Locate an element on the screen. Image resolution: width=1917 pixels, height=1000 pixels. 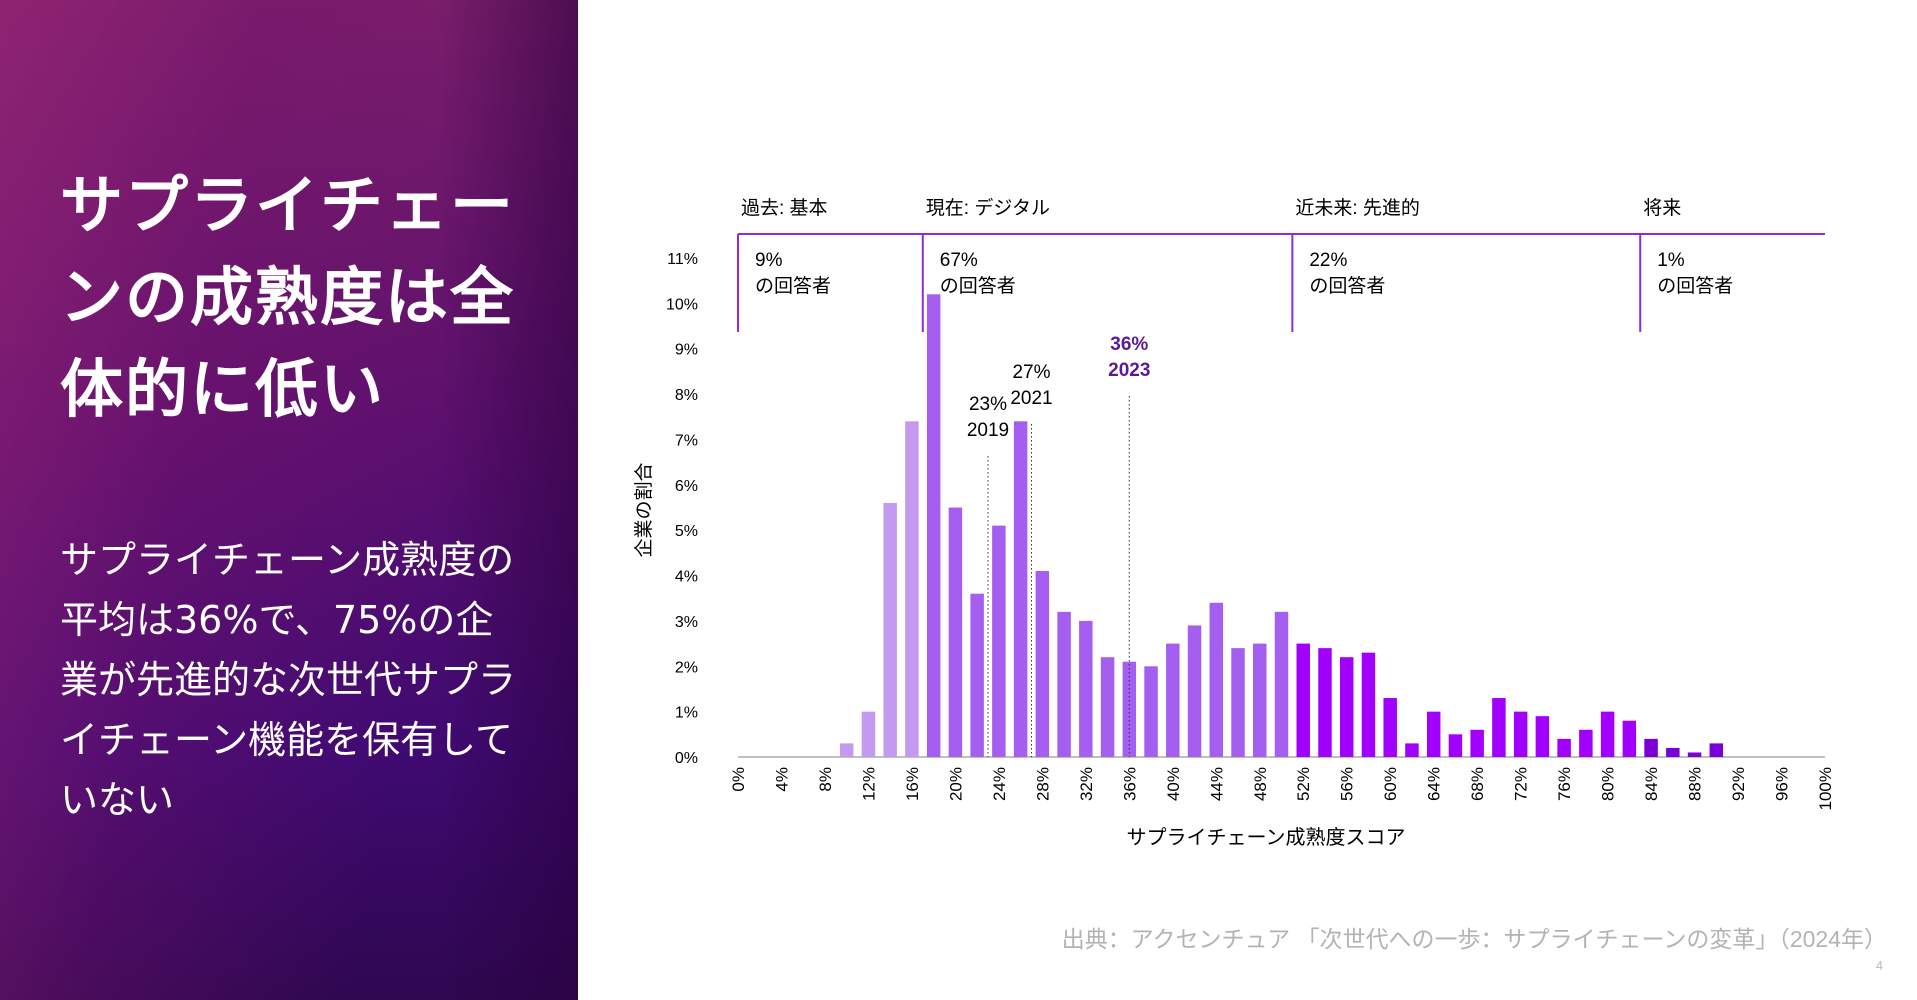
x-tick-label: 4% is located at coordinates (781, 779).